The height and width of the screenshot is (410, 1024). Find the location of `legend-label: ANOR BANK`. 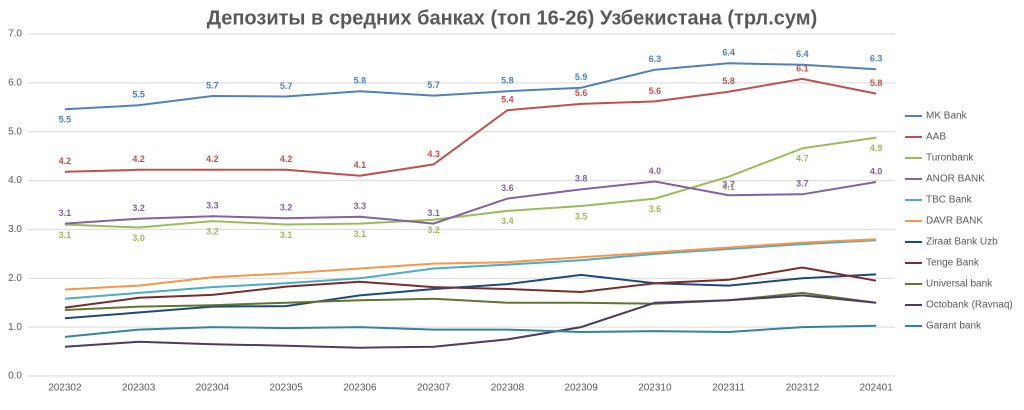

legend-label: ANOR BANK is located at coordinates (955, 179).